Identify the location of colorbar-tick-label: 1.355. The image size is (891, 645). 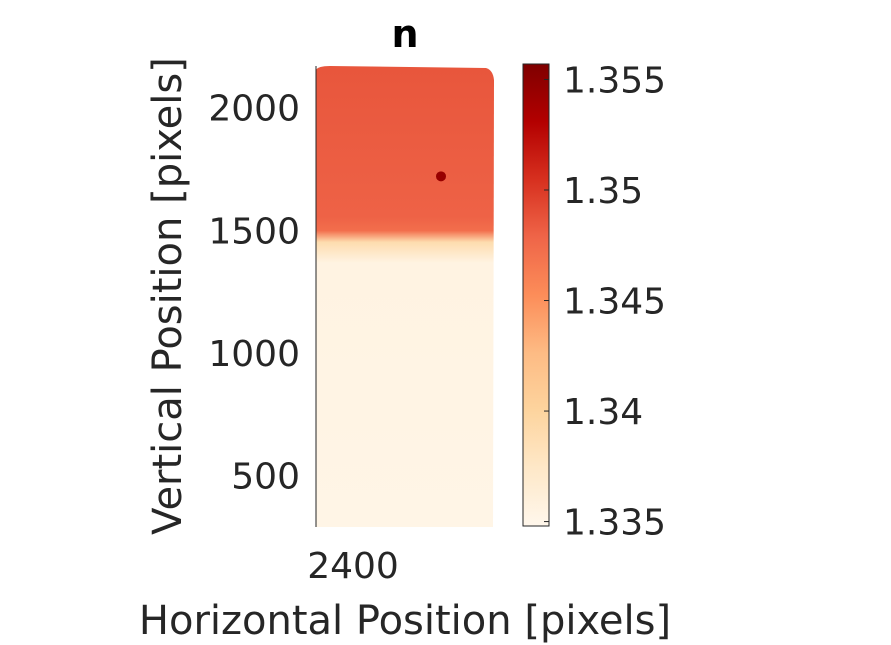
(614, 80).